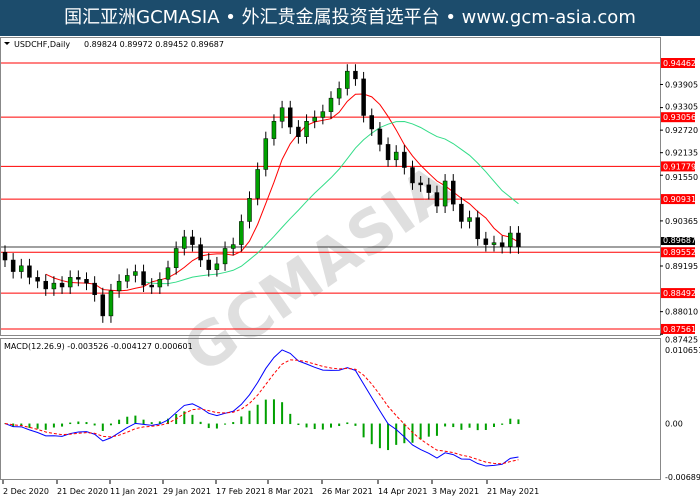 This screenshot has height=500, width=700. Describe the element at coordinates (241, 491) in the screenshot. I see `x-tick-label: 17 Feb 2021` at that location.